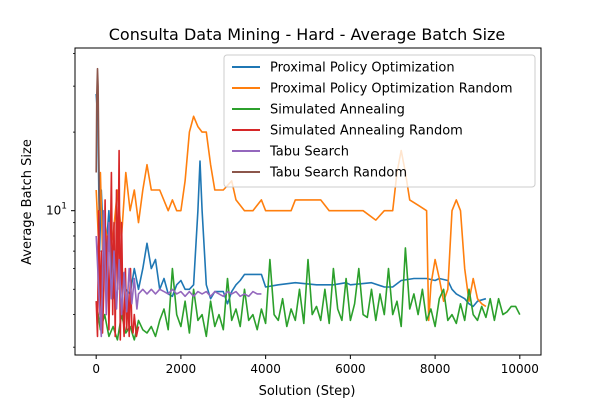  I want to click on y-axis-label: Average Batch Size, so click(27, 202).